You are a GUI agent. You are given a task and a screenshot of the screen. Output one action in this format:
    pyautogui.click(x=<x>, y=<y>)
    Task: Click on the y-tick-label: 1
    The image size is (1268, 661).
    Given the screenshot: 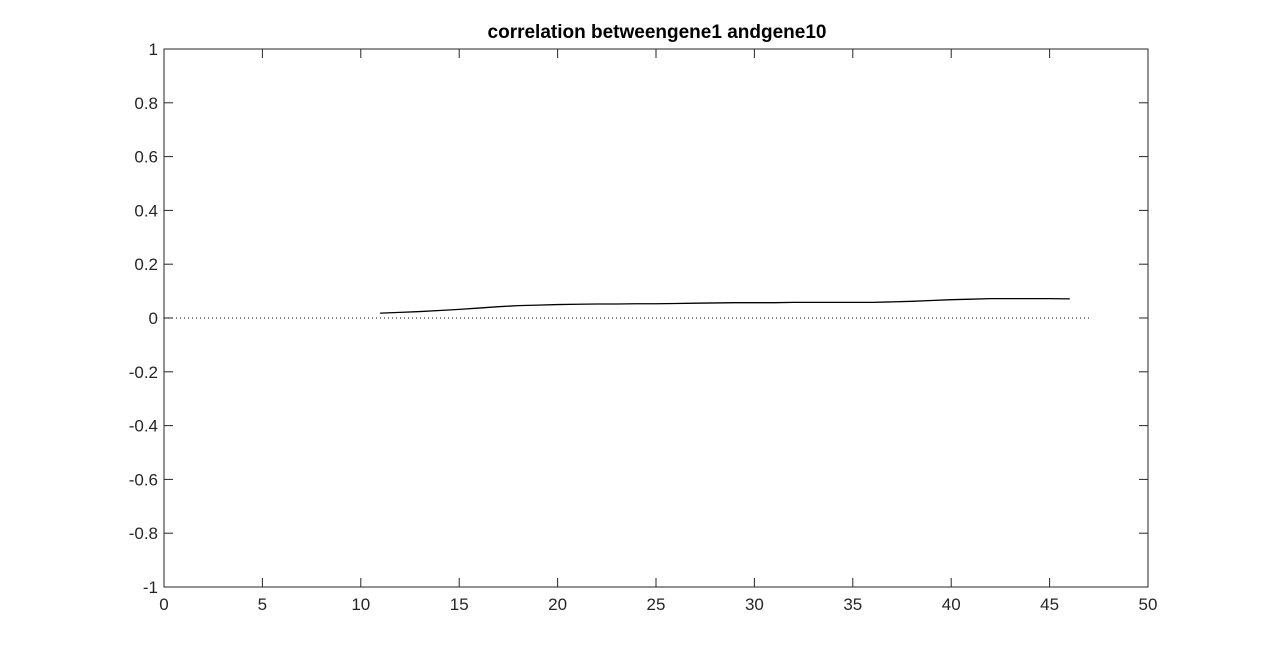 What is the action you would take?
    pyautogui.click(x=153, y=49)
    